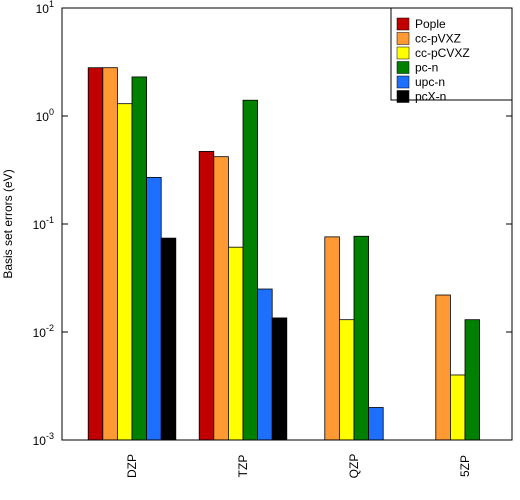  Describe the element at coordinates (430, 82) in the screenshot. I see `legend-label: upc-n` at that location.